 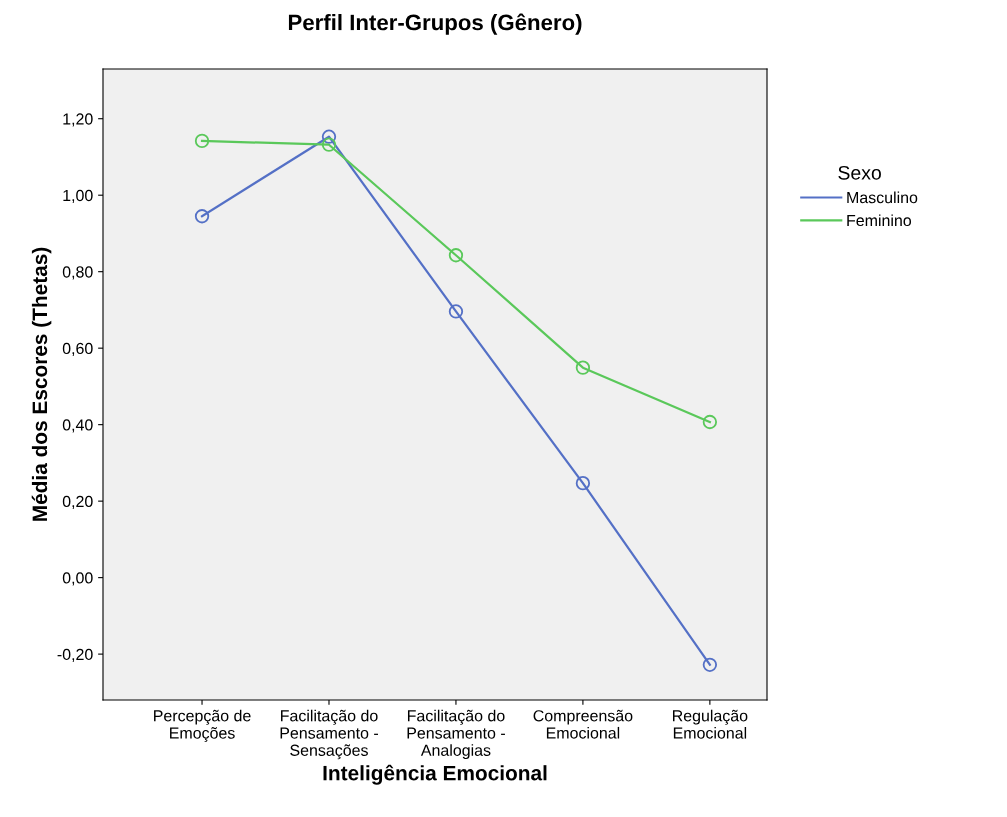 I want to click on y-tick-label: 0,40, so click(x=77, y=426).